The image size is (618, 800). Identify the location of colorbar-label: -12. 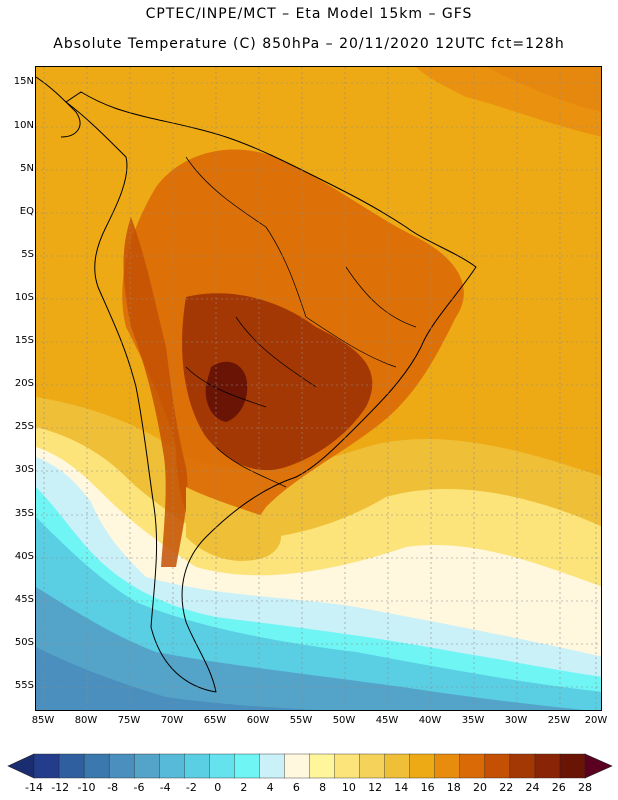
(60, 787).